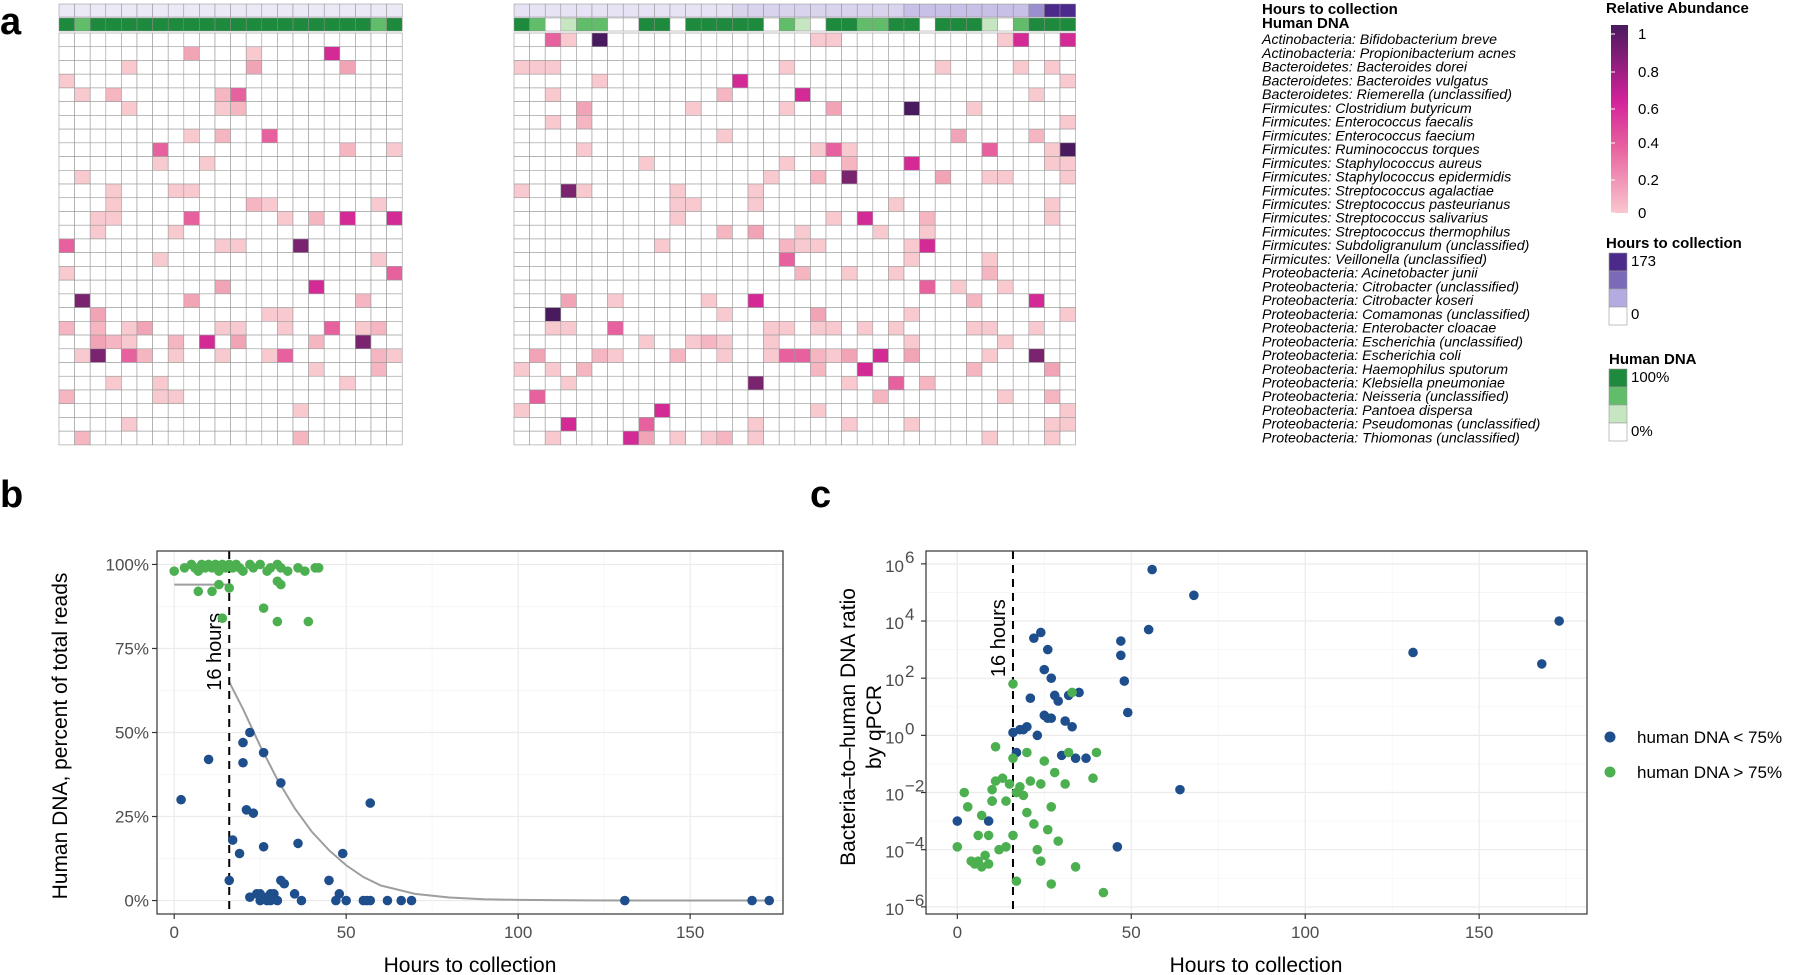 The image size is (1800, 975). I want to click on panel-b-point, so click(294, 894).